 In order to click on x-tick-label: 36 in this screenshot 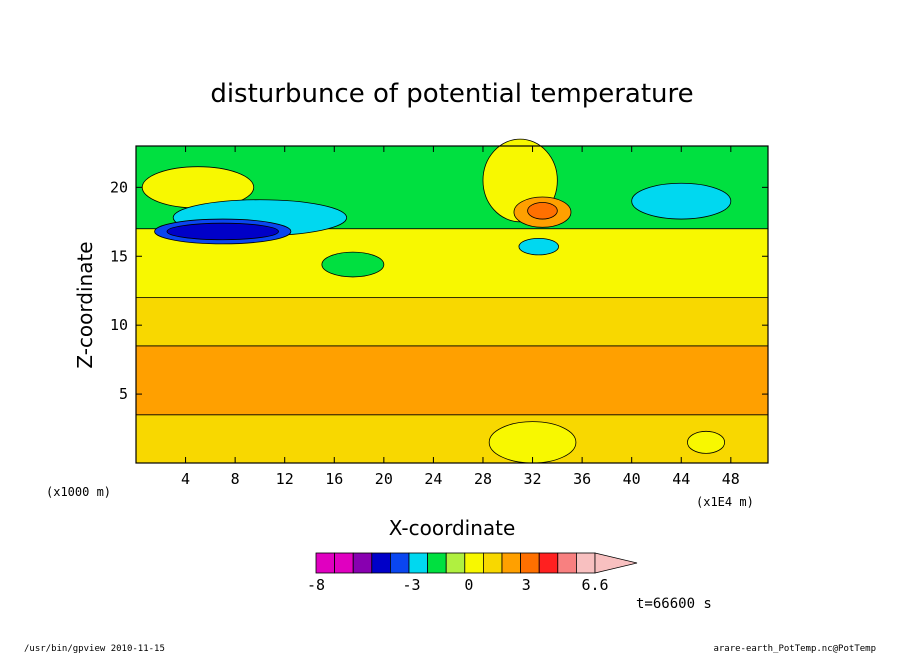, I will do `click(582, 479)`.